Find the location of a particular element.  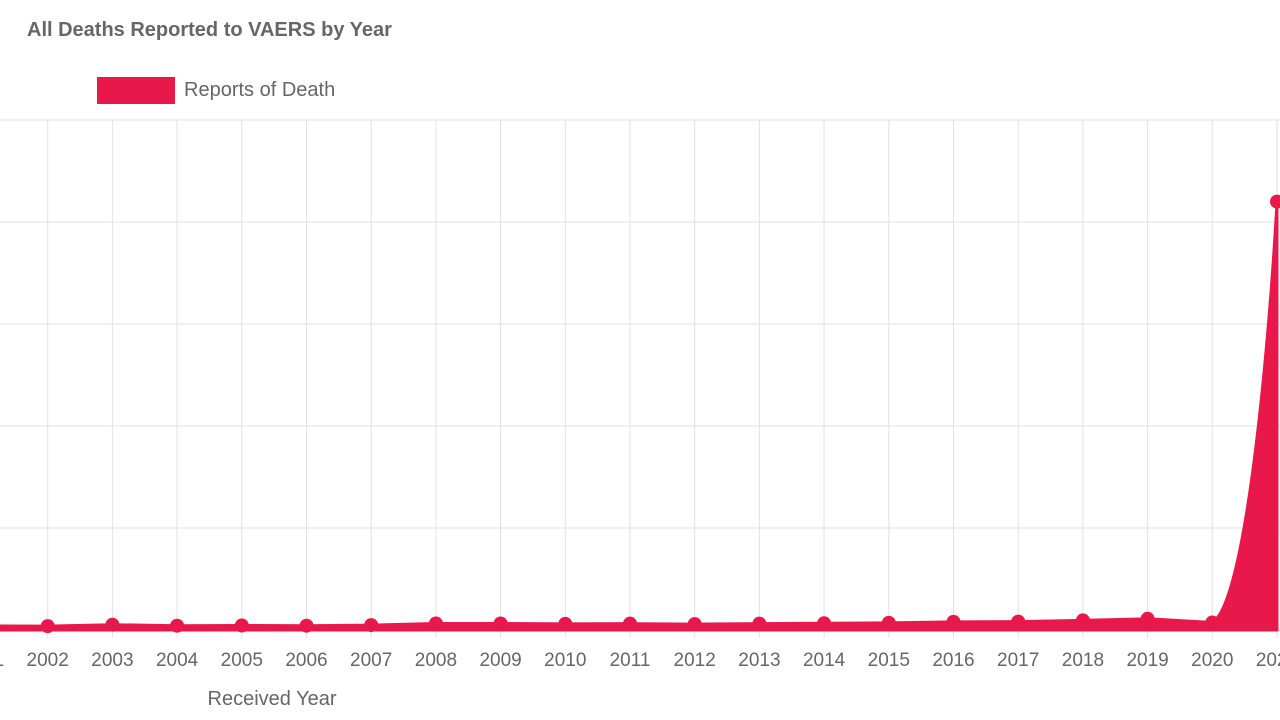

data-point-2013 is located at coordinates (759, 623).